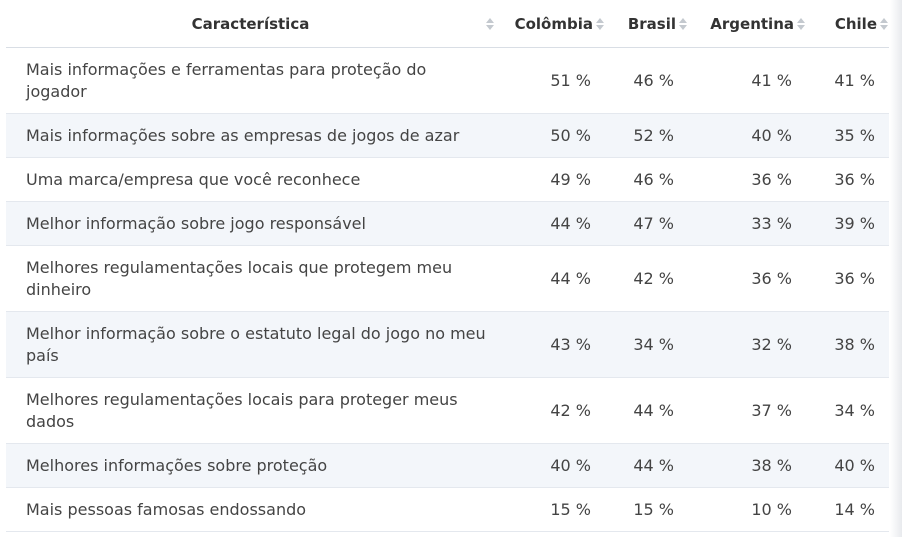 This screenshot has width=902, height=537. What do you see at coordinates (847, 135) in the screenshot?
I see `cell-chile: 35 %` at bounding box center [847, 135].